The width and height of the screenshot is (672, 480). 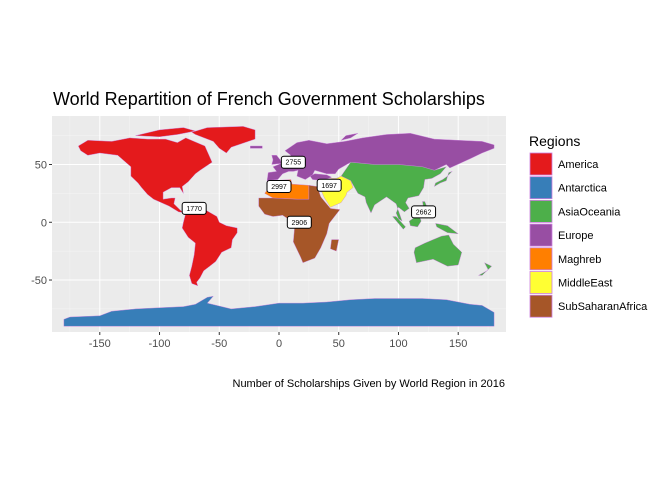 What do you see at coordinates (41, 166) in the screenshot?
I see `y-tick-label: 50` at bounding box center [41, 166].